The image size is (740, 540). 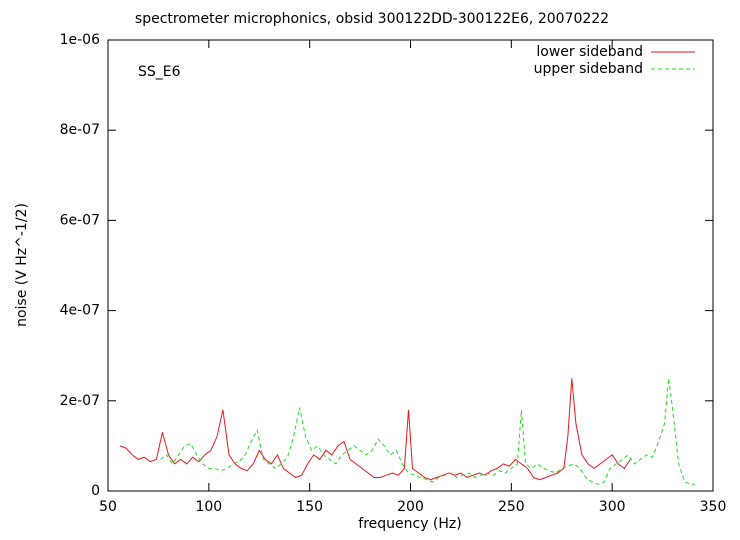 What do you see at coordinates (80, 40) in the screenshot?
I see `y-tick-label: 1e-06` at bounding box center [80, 40].